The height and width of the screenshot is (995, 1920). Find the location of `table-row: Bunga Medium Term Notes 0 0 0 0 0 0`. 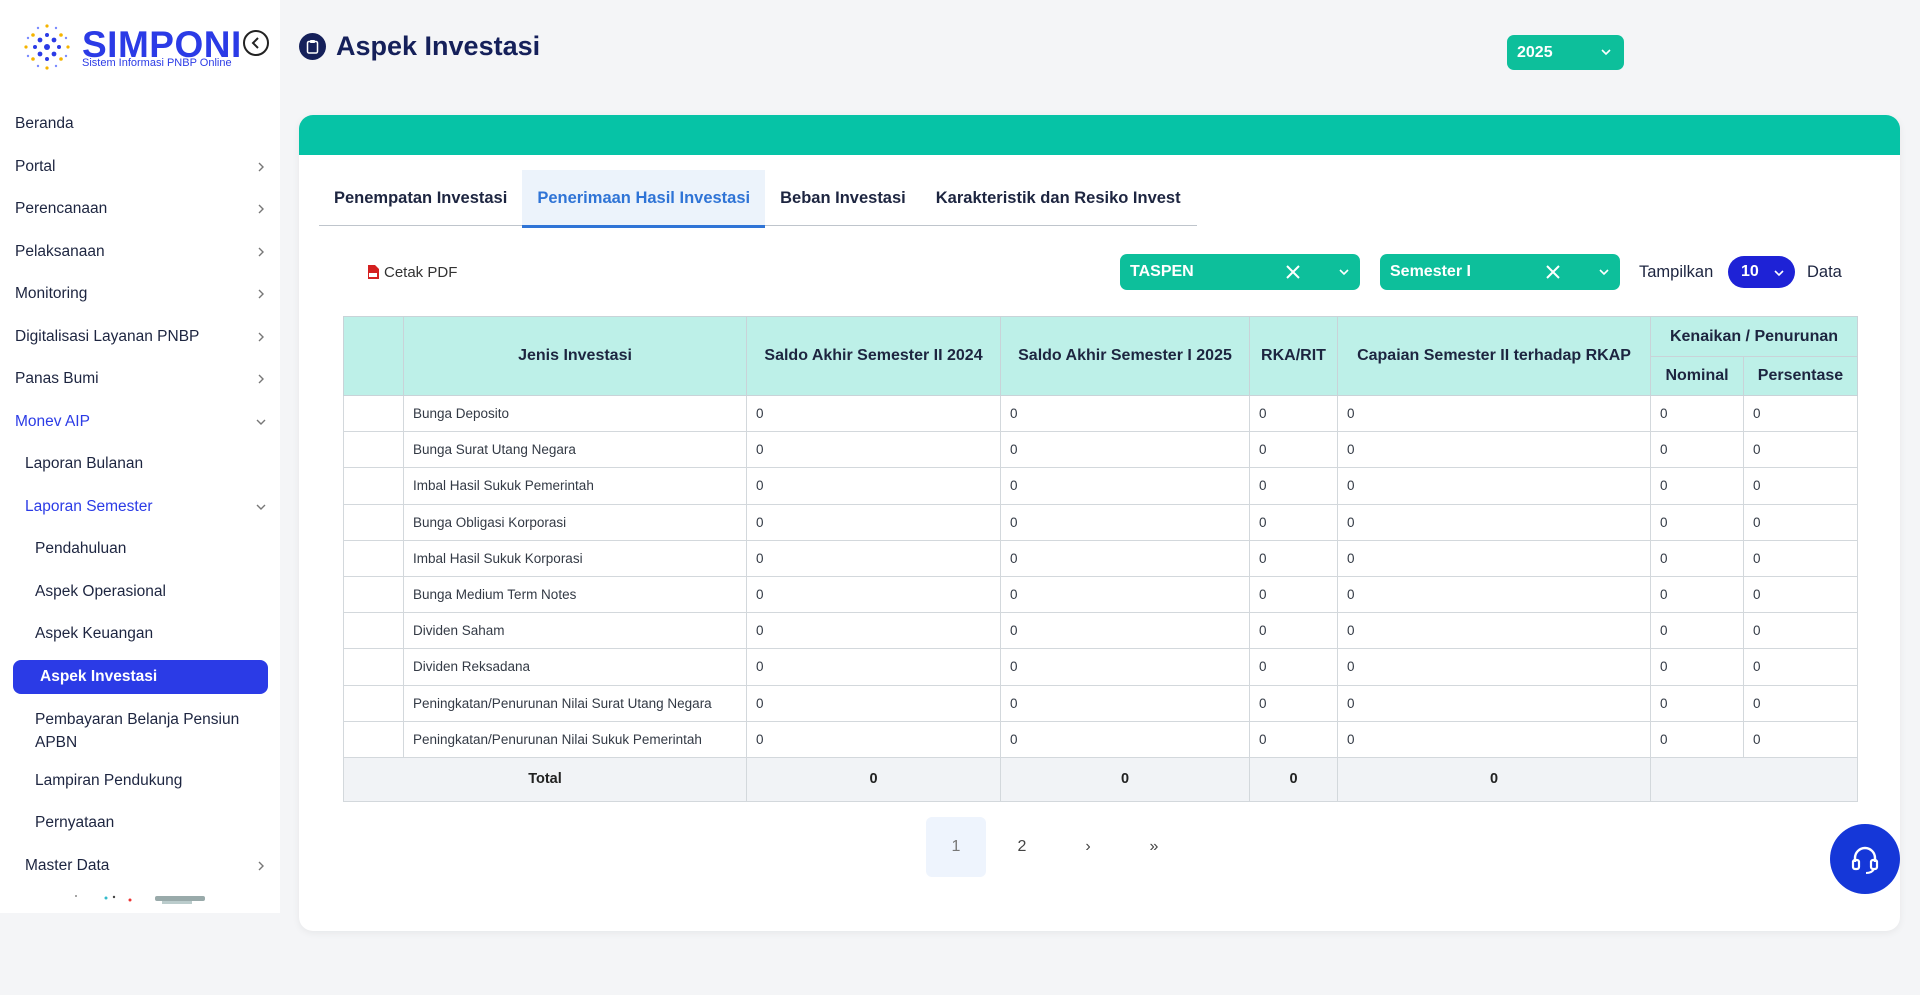

table-row: Bunga Medium Term Notes 0 0 0 0 0 0 is located at coordinates (1100, 594).